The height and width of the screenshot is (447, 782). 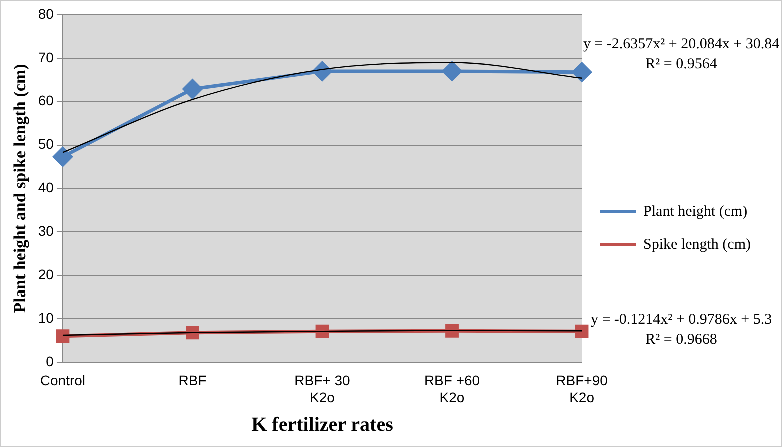 I want to click on y-tick-label: 0, so click(x=50, y=361).